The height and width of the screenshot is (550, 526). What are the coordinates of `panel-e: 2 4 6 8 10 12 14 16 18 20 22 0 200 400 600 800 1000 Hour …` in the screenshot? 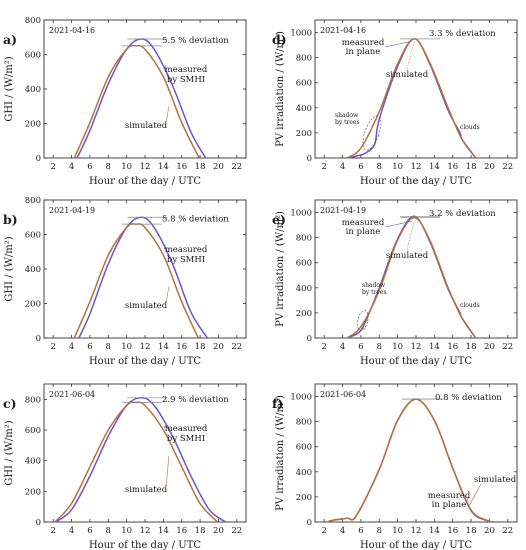 It's located at (395, 283).